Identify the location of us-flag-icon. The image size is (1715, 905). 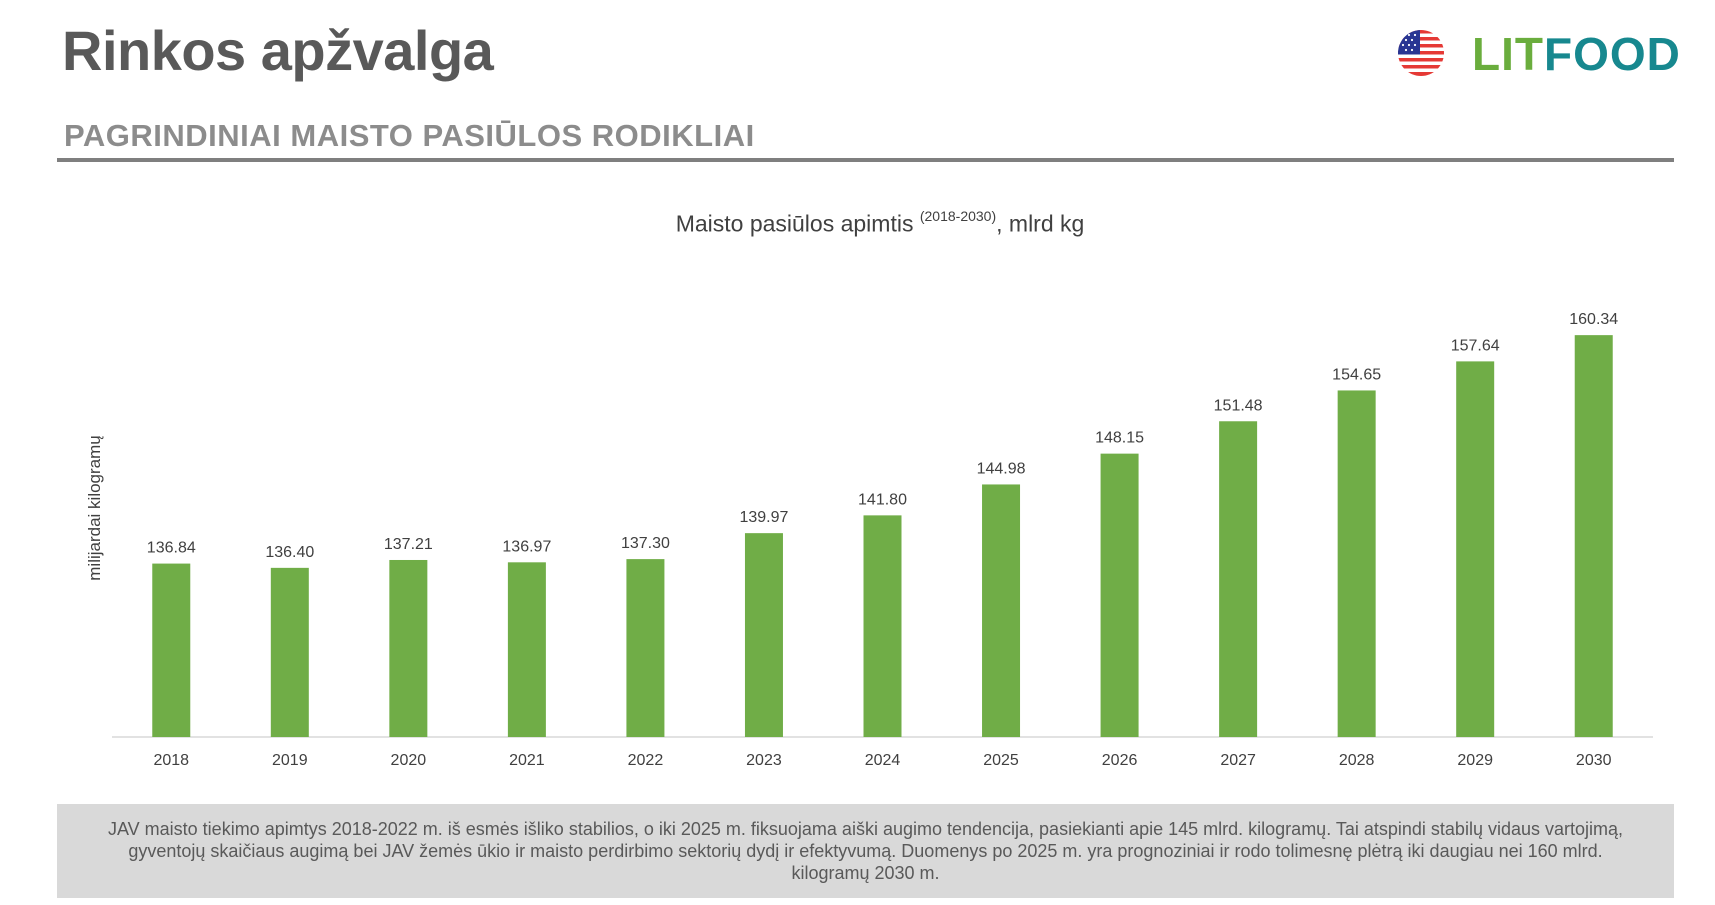
(1421, 53).